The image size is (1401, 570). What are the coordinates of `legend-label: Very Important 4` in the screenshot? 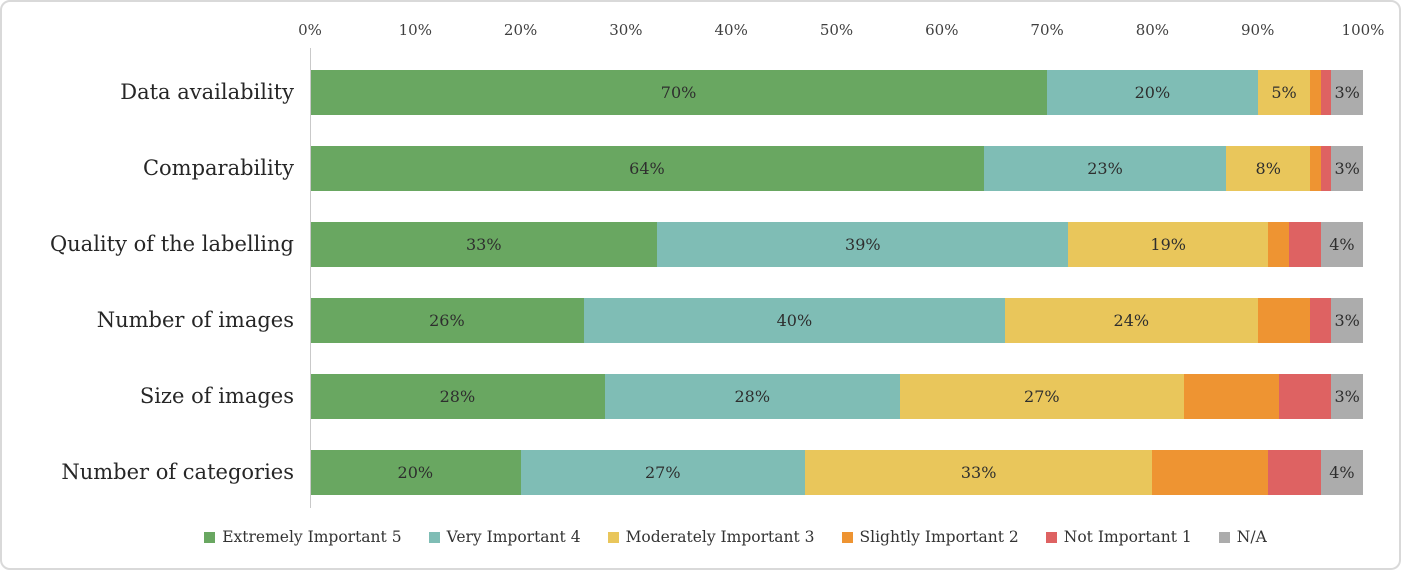 It's located at (513, 537).